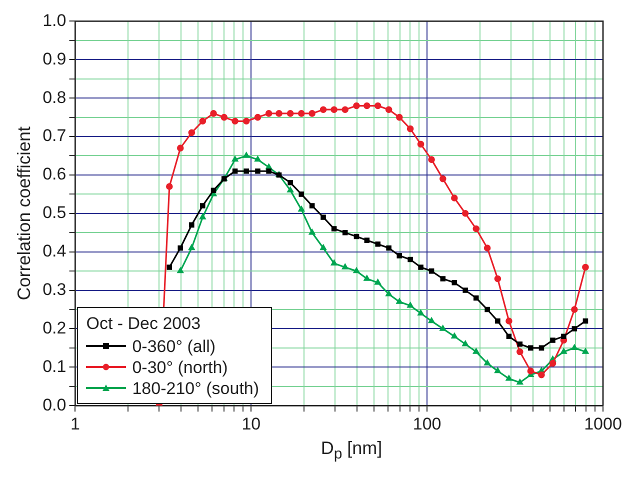 The image size is (633, 479). What do you see at coordinates (54, 20) in the screenshot?
I see `y-tick-label: 1.0` at bounding box center [54, 20].